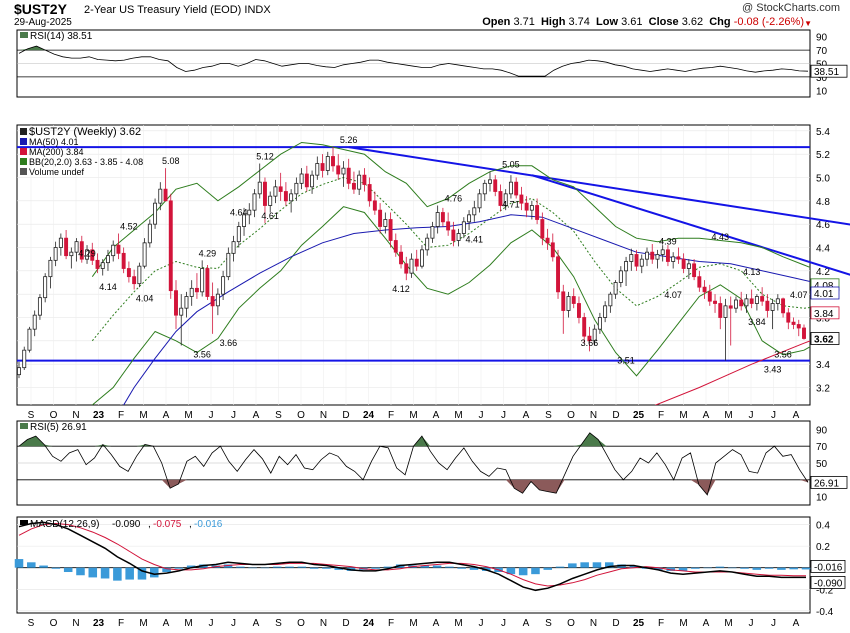  Describe the element at coordinates (167, 524) in the screenshot. I see `macd-legend-signal: -0.075` at that location.